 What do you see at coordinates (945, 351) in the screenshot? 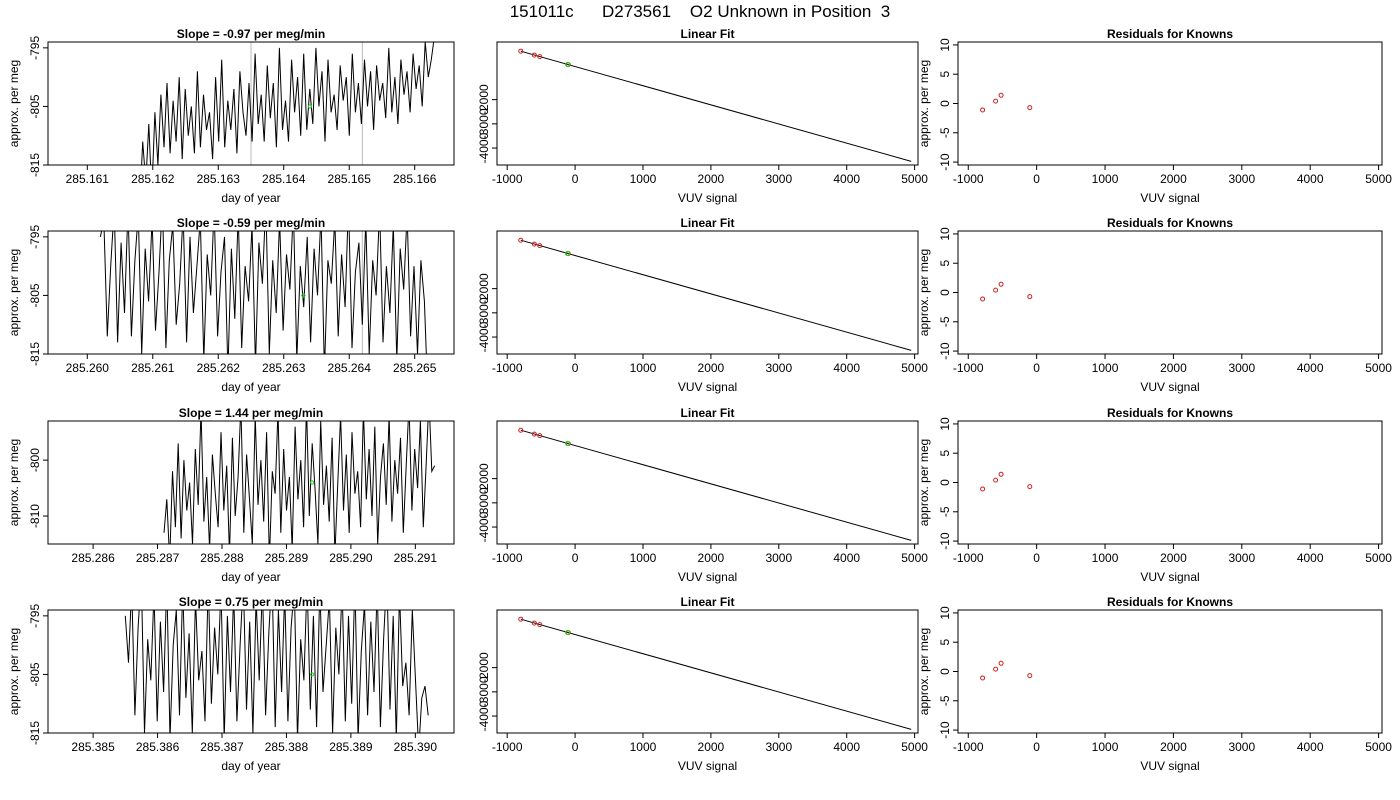
I see `y-tick-label: -10` at bounding box center [945, 351].